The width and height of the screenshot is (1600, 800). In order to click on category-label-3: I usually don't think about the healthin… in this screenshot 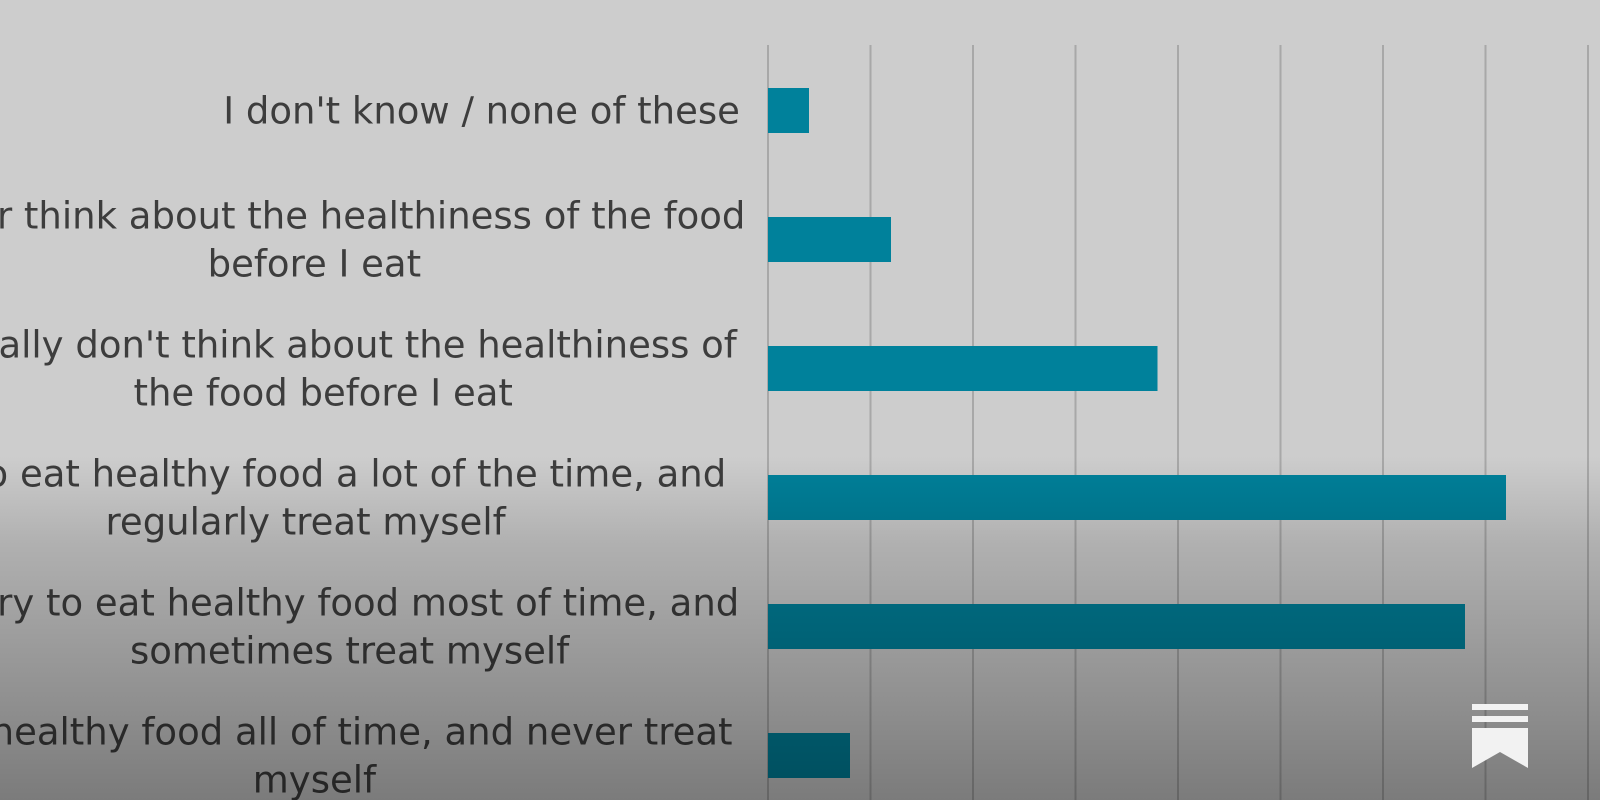, I will do `click(369, 369)`.